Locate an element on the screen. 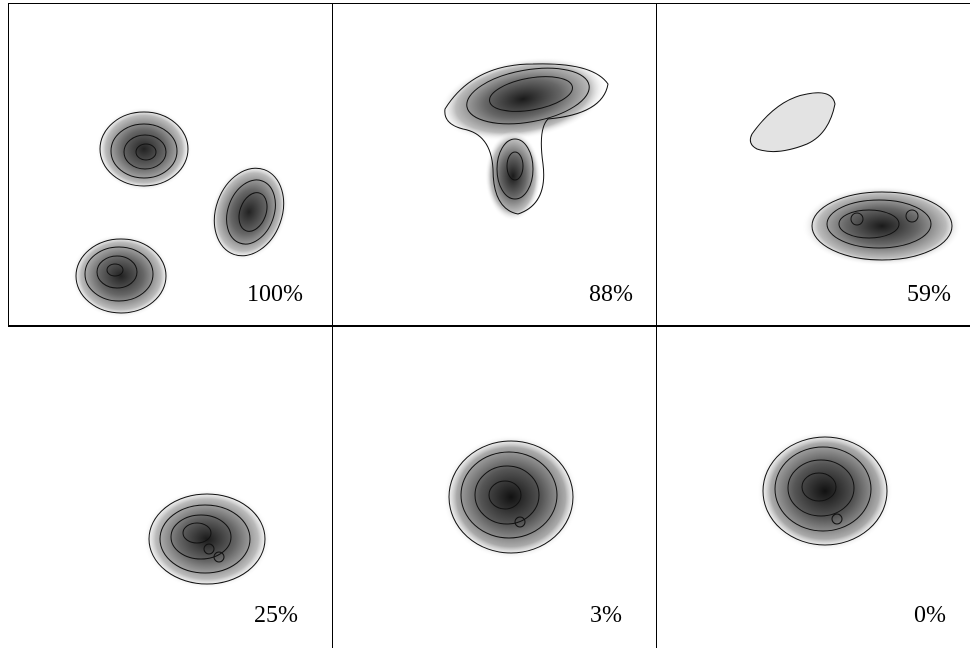 The width and height of the screenshot is (970, 651). panel-label: 88% is located at coordinates (611, 294).